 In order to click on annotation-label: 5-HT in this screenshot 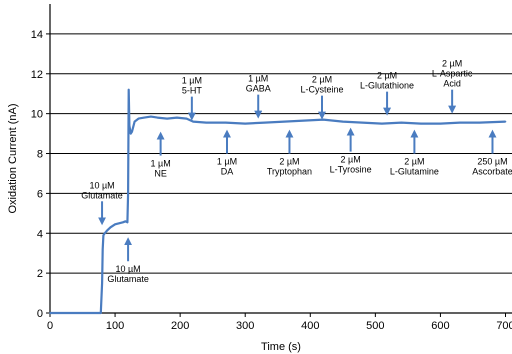, I will do `click(192, 91)`.